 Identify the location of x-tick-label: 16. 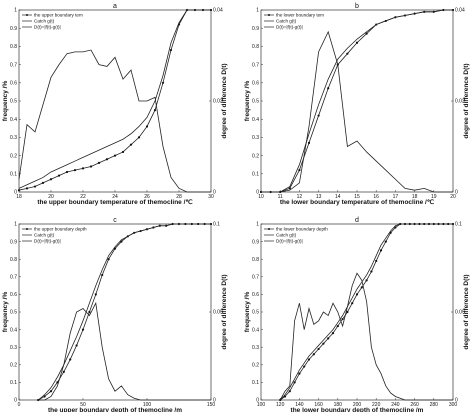
(376, 197).